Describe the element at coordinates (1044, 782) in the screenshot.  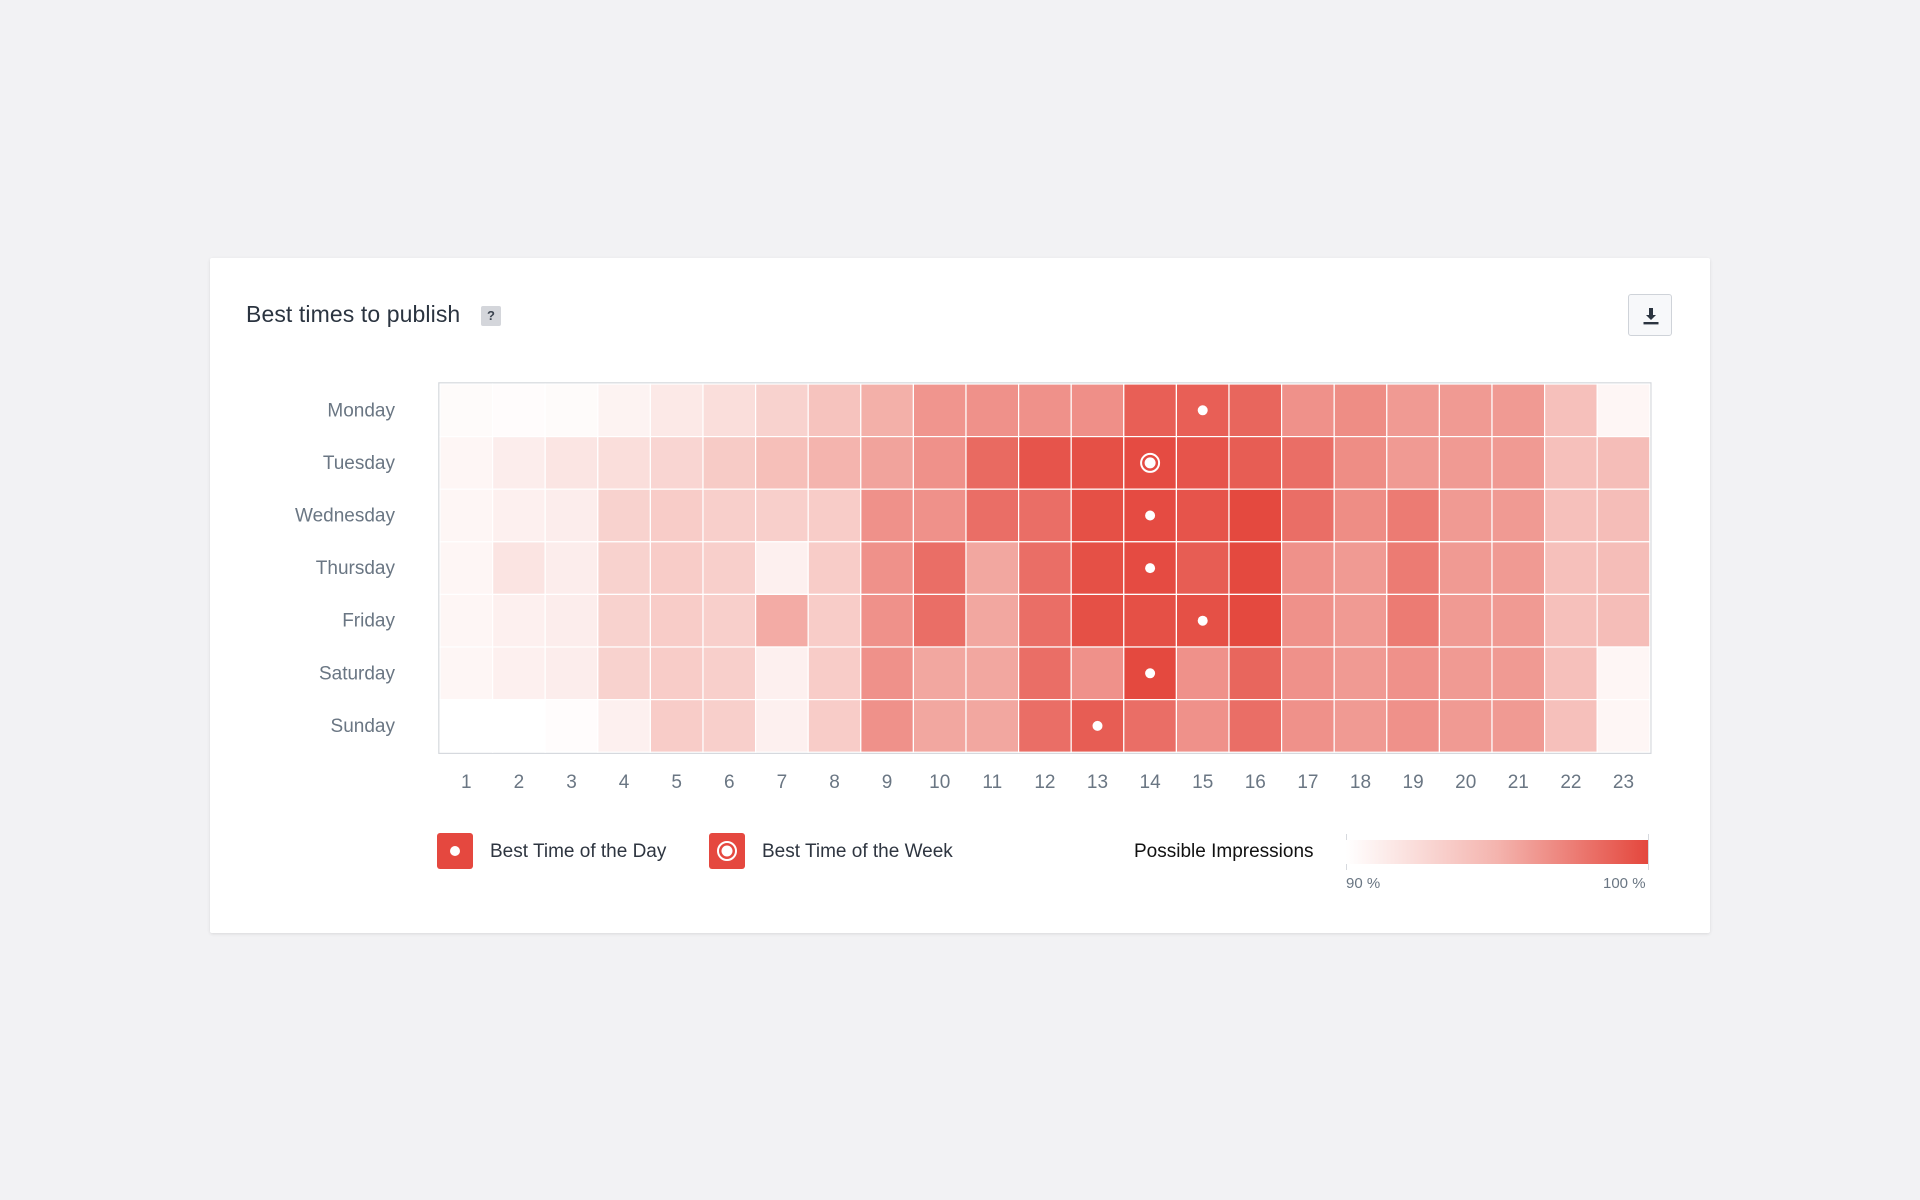
I see `column-label: 12` at that location.